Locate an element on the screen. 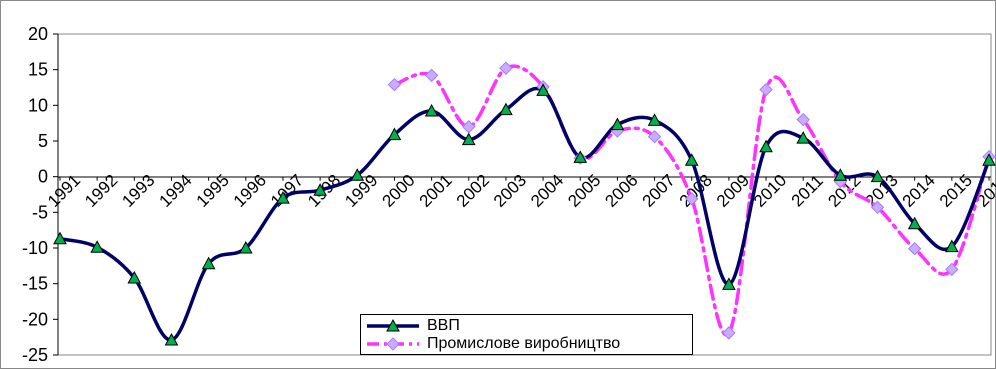  y-tick-label: 15 is located at coordinates (38, 70).